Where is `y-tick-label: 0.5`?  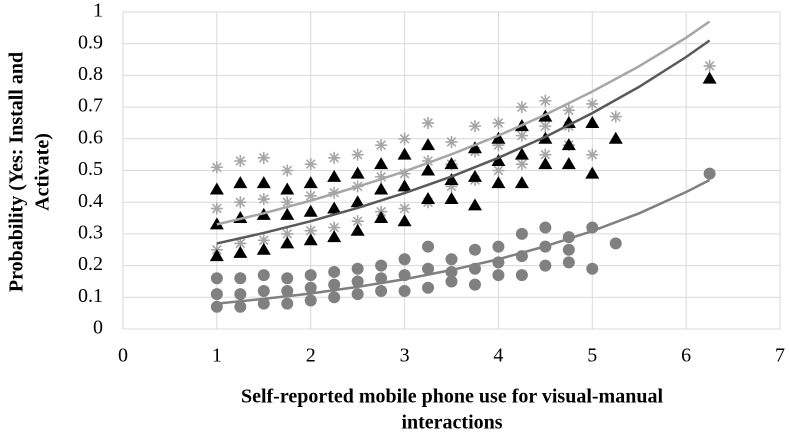 y-tick-label: 0.5 is located at coordinates (90, 169).